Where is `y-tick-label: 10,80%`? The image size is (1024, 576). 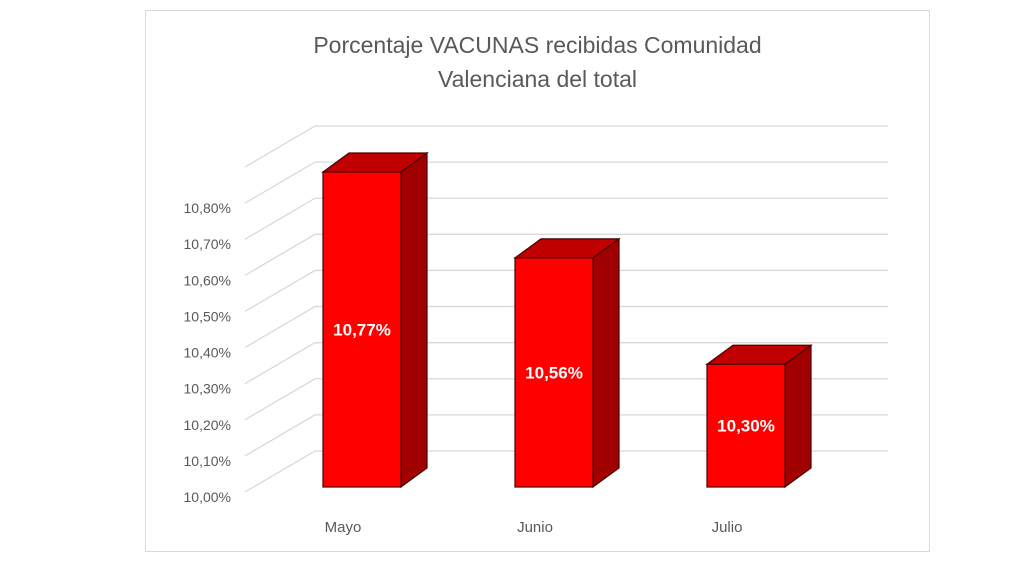
y-tick-label: 10,80% is located at coordinates (207, 208).